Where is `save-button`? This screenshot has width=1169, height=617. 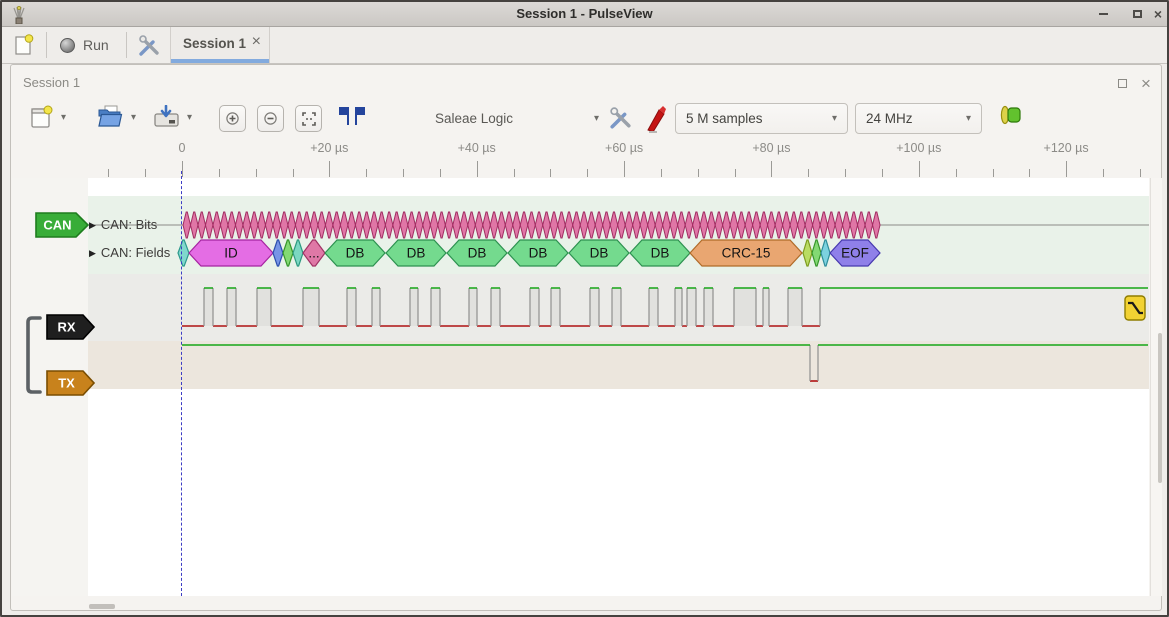
save-button is located at coordinates (166, 117).